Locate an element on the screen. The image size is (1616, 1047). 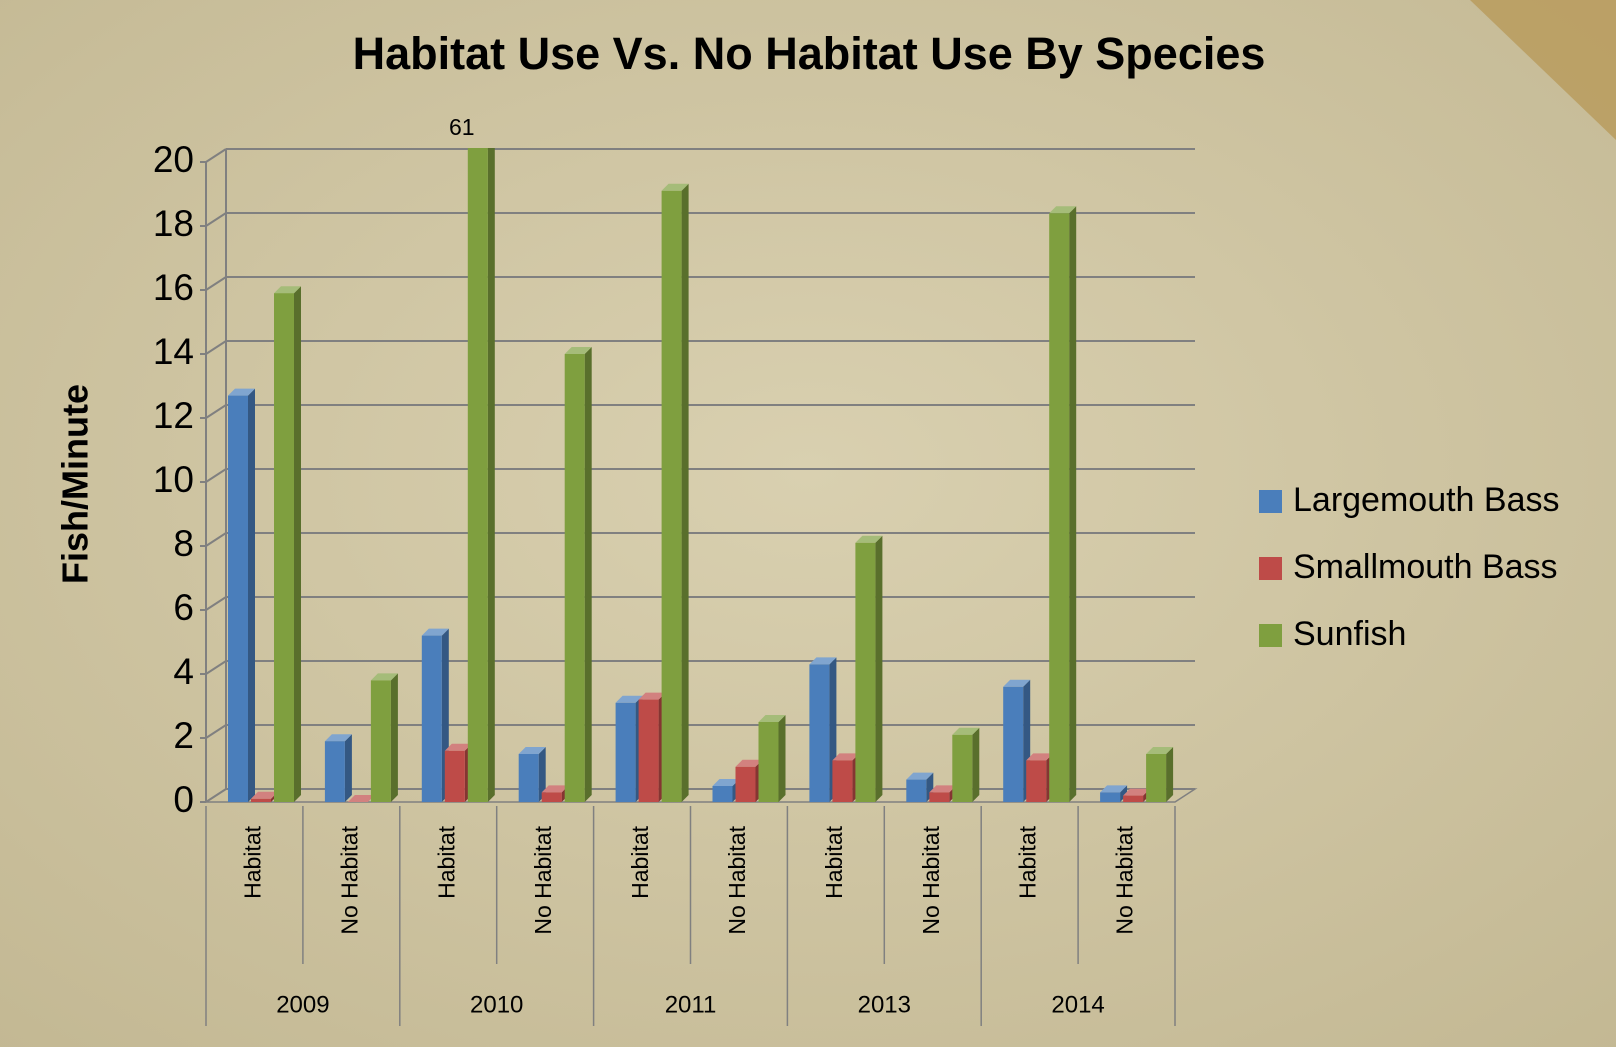
y-tick-label: 20 is located at coordinates (173, 159).